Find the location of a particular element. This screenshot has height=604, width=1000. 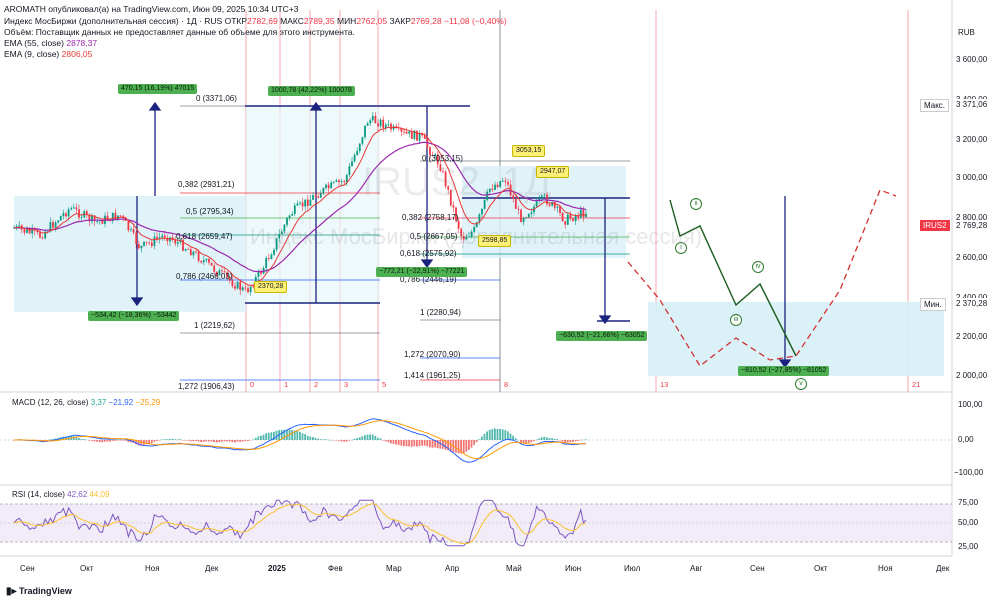

rsi-ma-line is located at coordinates (300, 523).